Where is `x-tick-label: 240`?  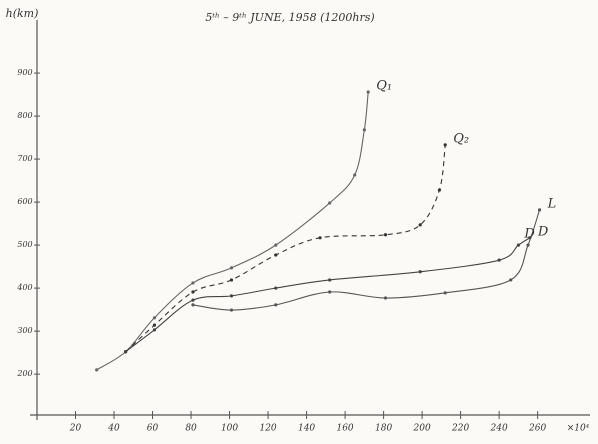 x-tick-label: 240 is located at coordinates (499, 429).